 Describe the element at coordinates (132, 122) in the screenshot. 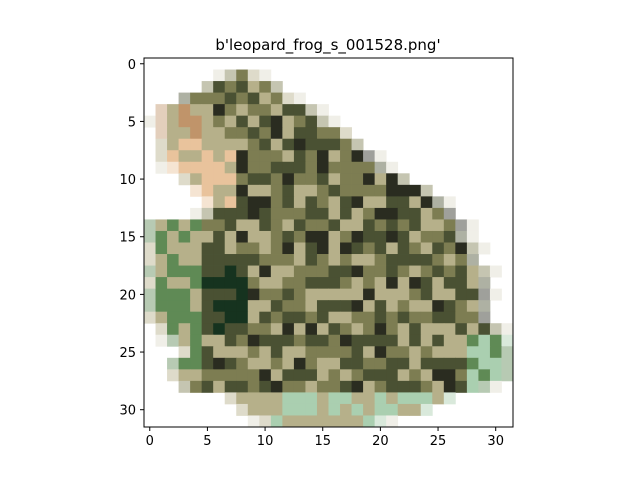

I see `y-tick-label: 5` at that location.